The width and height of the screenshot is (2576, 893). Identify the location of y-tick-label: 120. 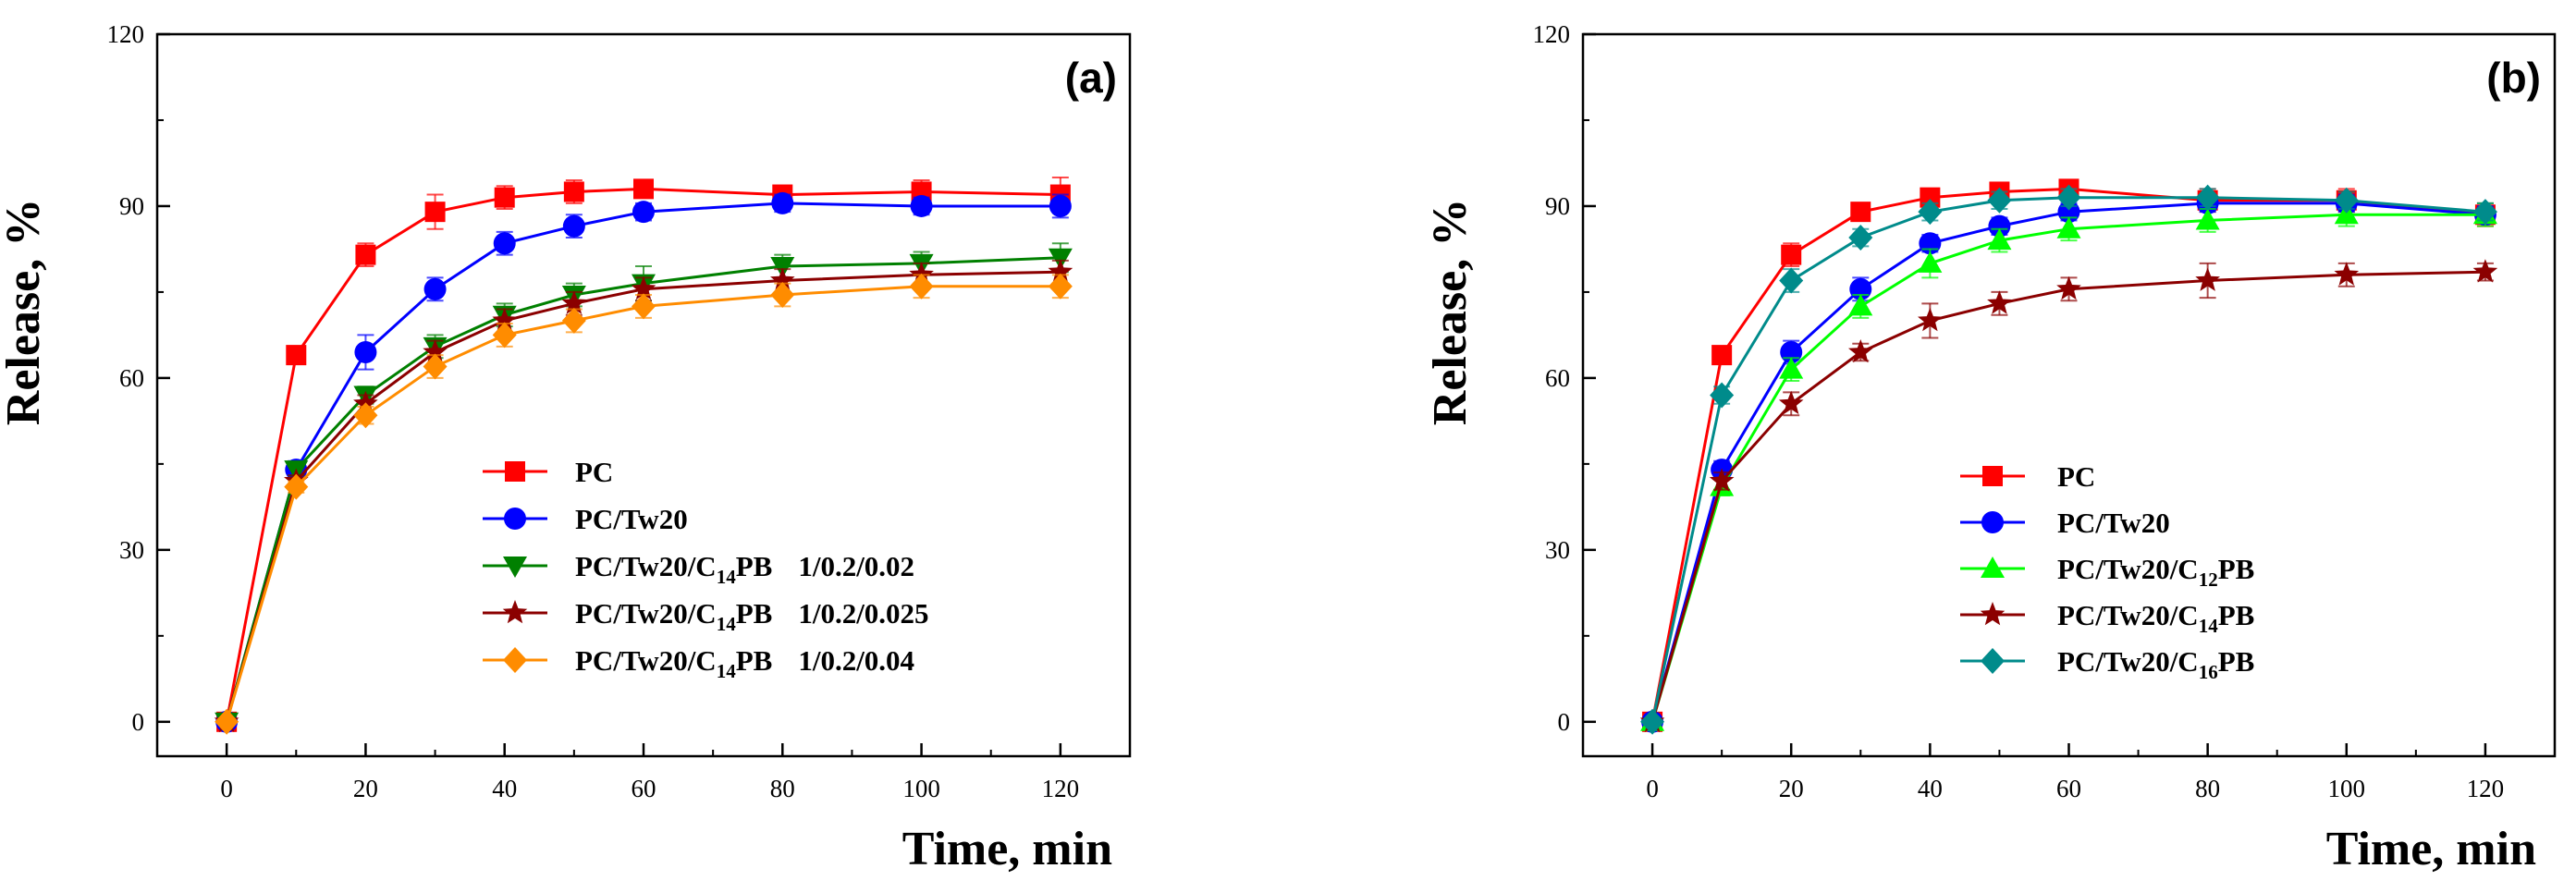
(1552, 34).